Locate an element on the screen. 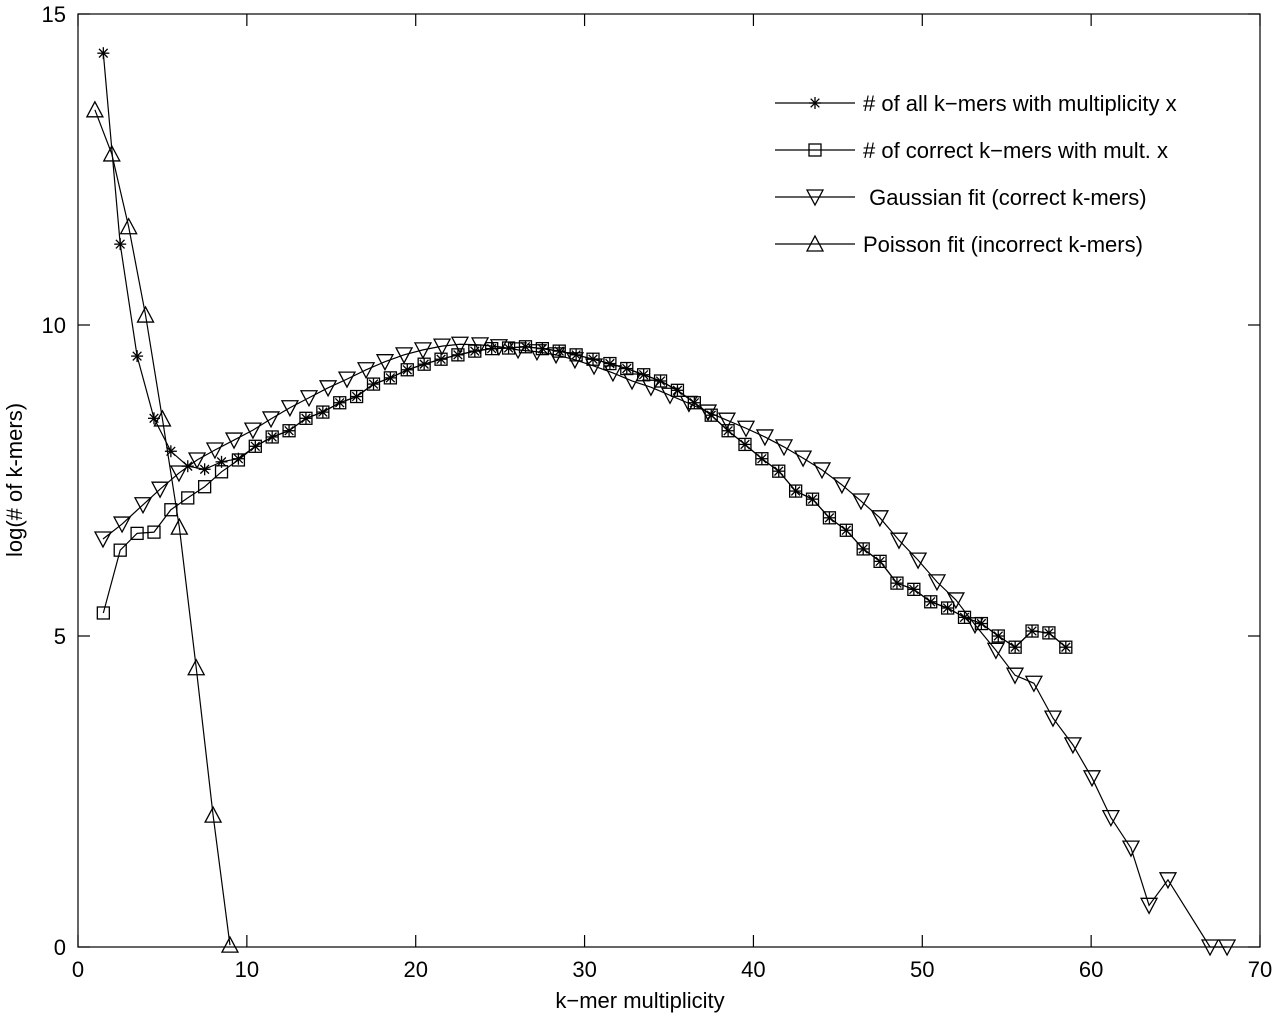 This screenshot has width=1280, height=1019. y-tick-label: 0 is located at coordinates (60, 947).